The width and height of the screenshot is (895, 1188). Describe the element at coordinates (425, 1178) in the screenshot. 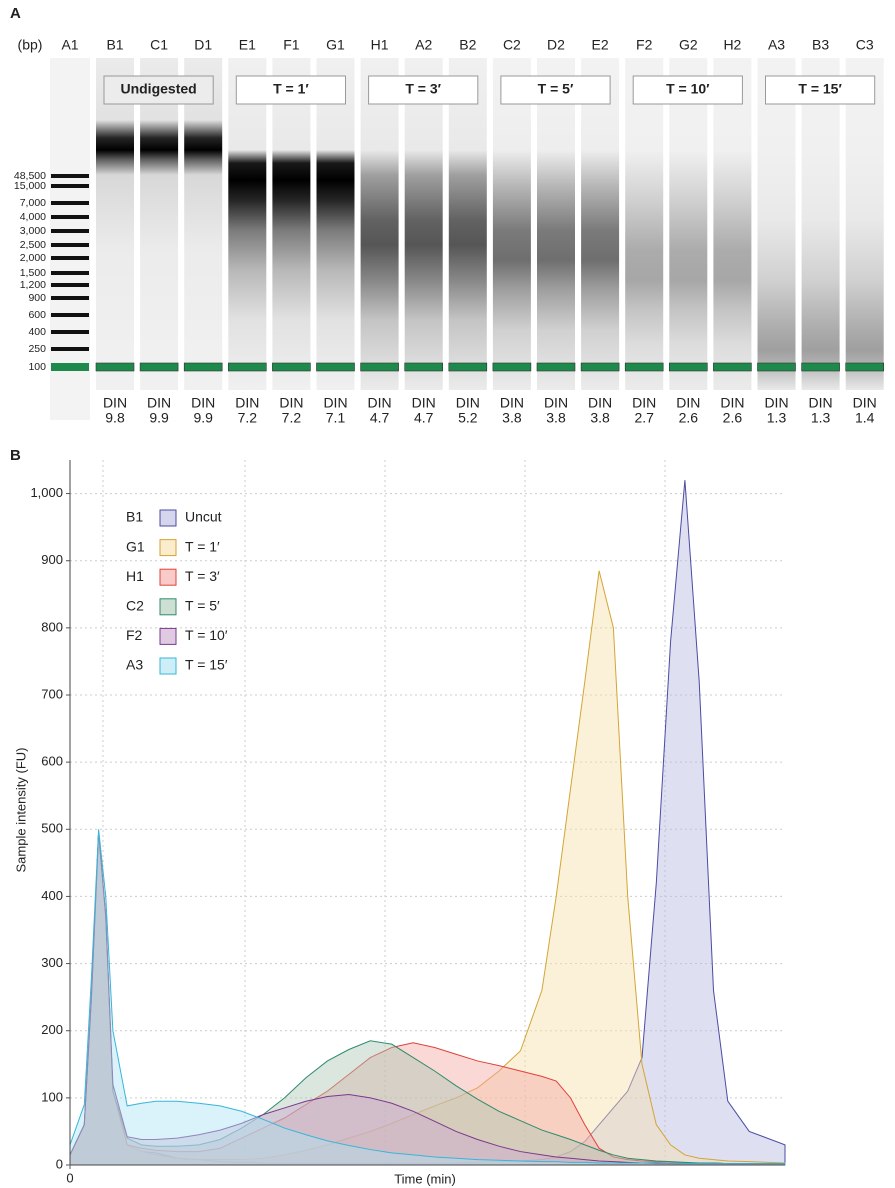

I see `x-axis-label: Time (min)` at that location.